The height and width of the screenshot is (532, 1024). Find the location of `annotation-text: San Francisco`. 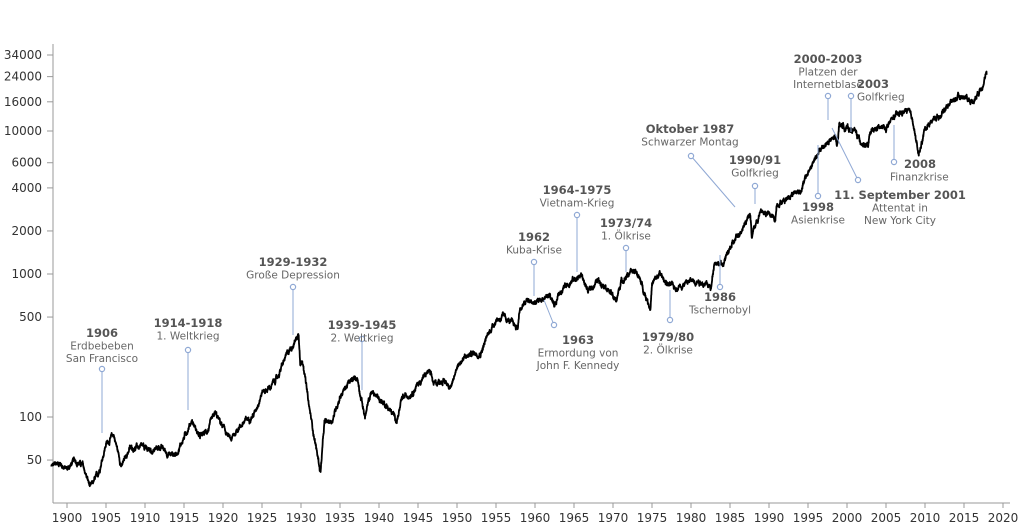

annotation-text: San Francisco is located at coordinates (102, 359).